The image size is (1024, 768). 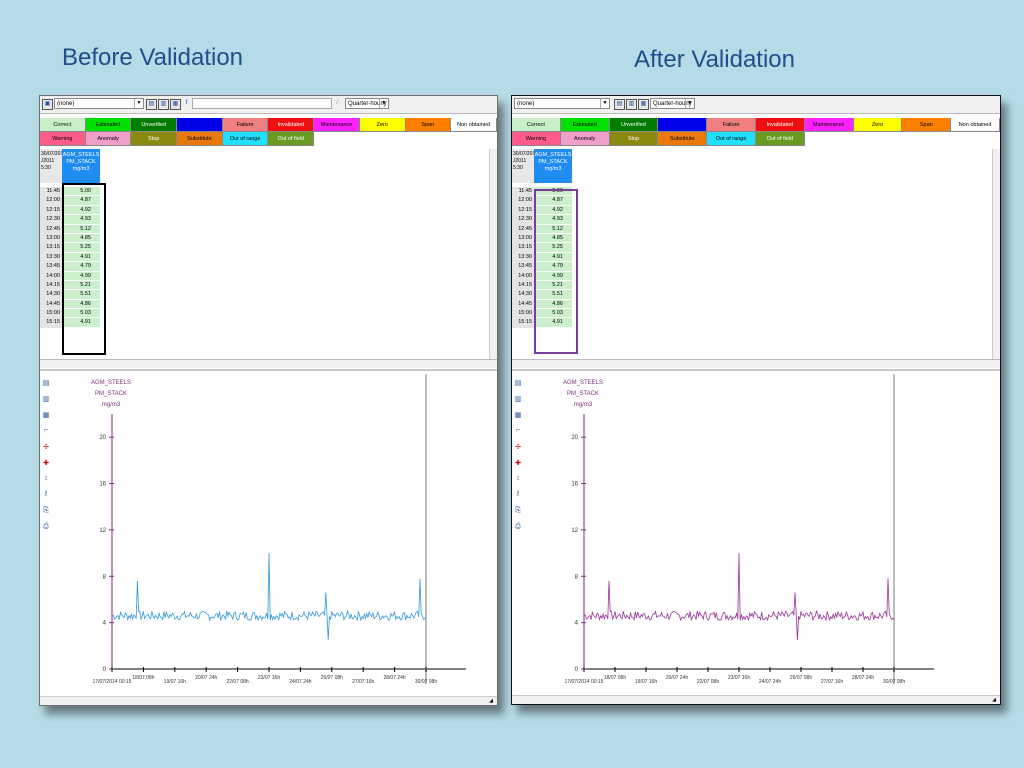 What do you see at coordinates (186, 103) in the screenshot?
I see `formula-icon: f` at bounding box center [186, 103].